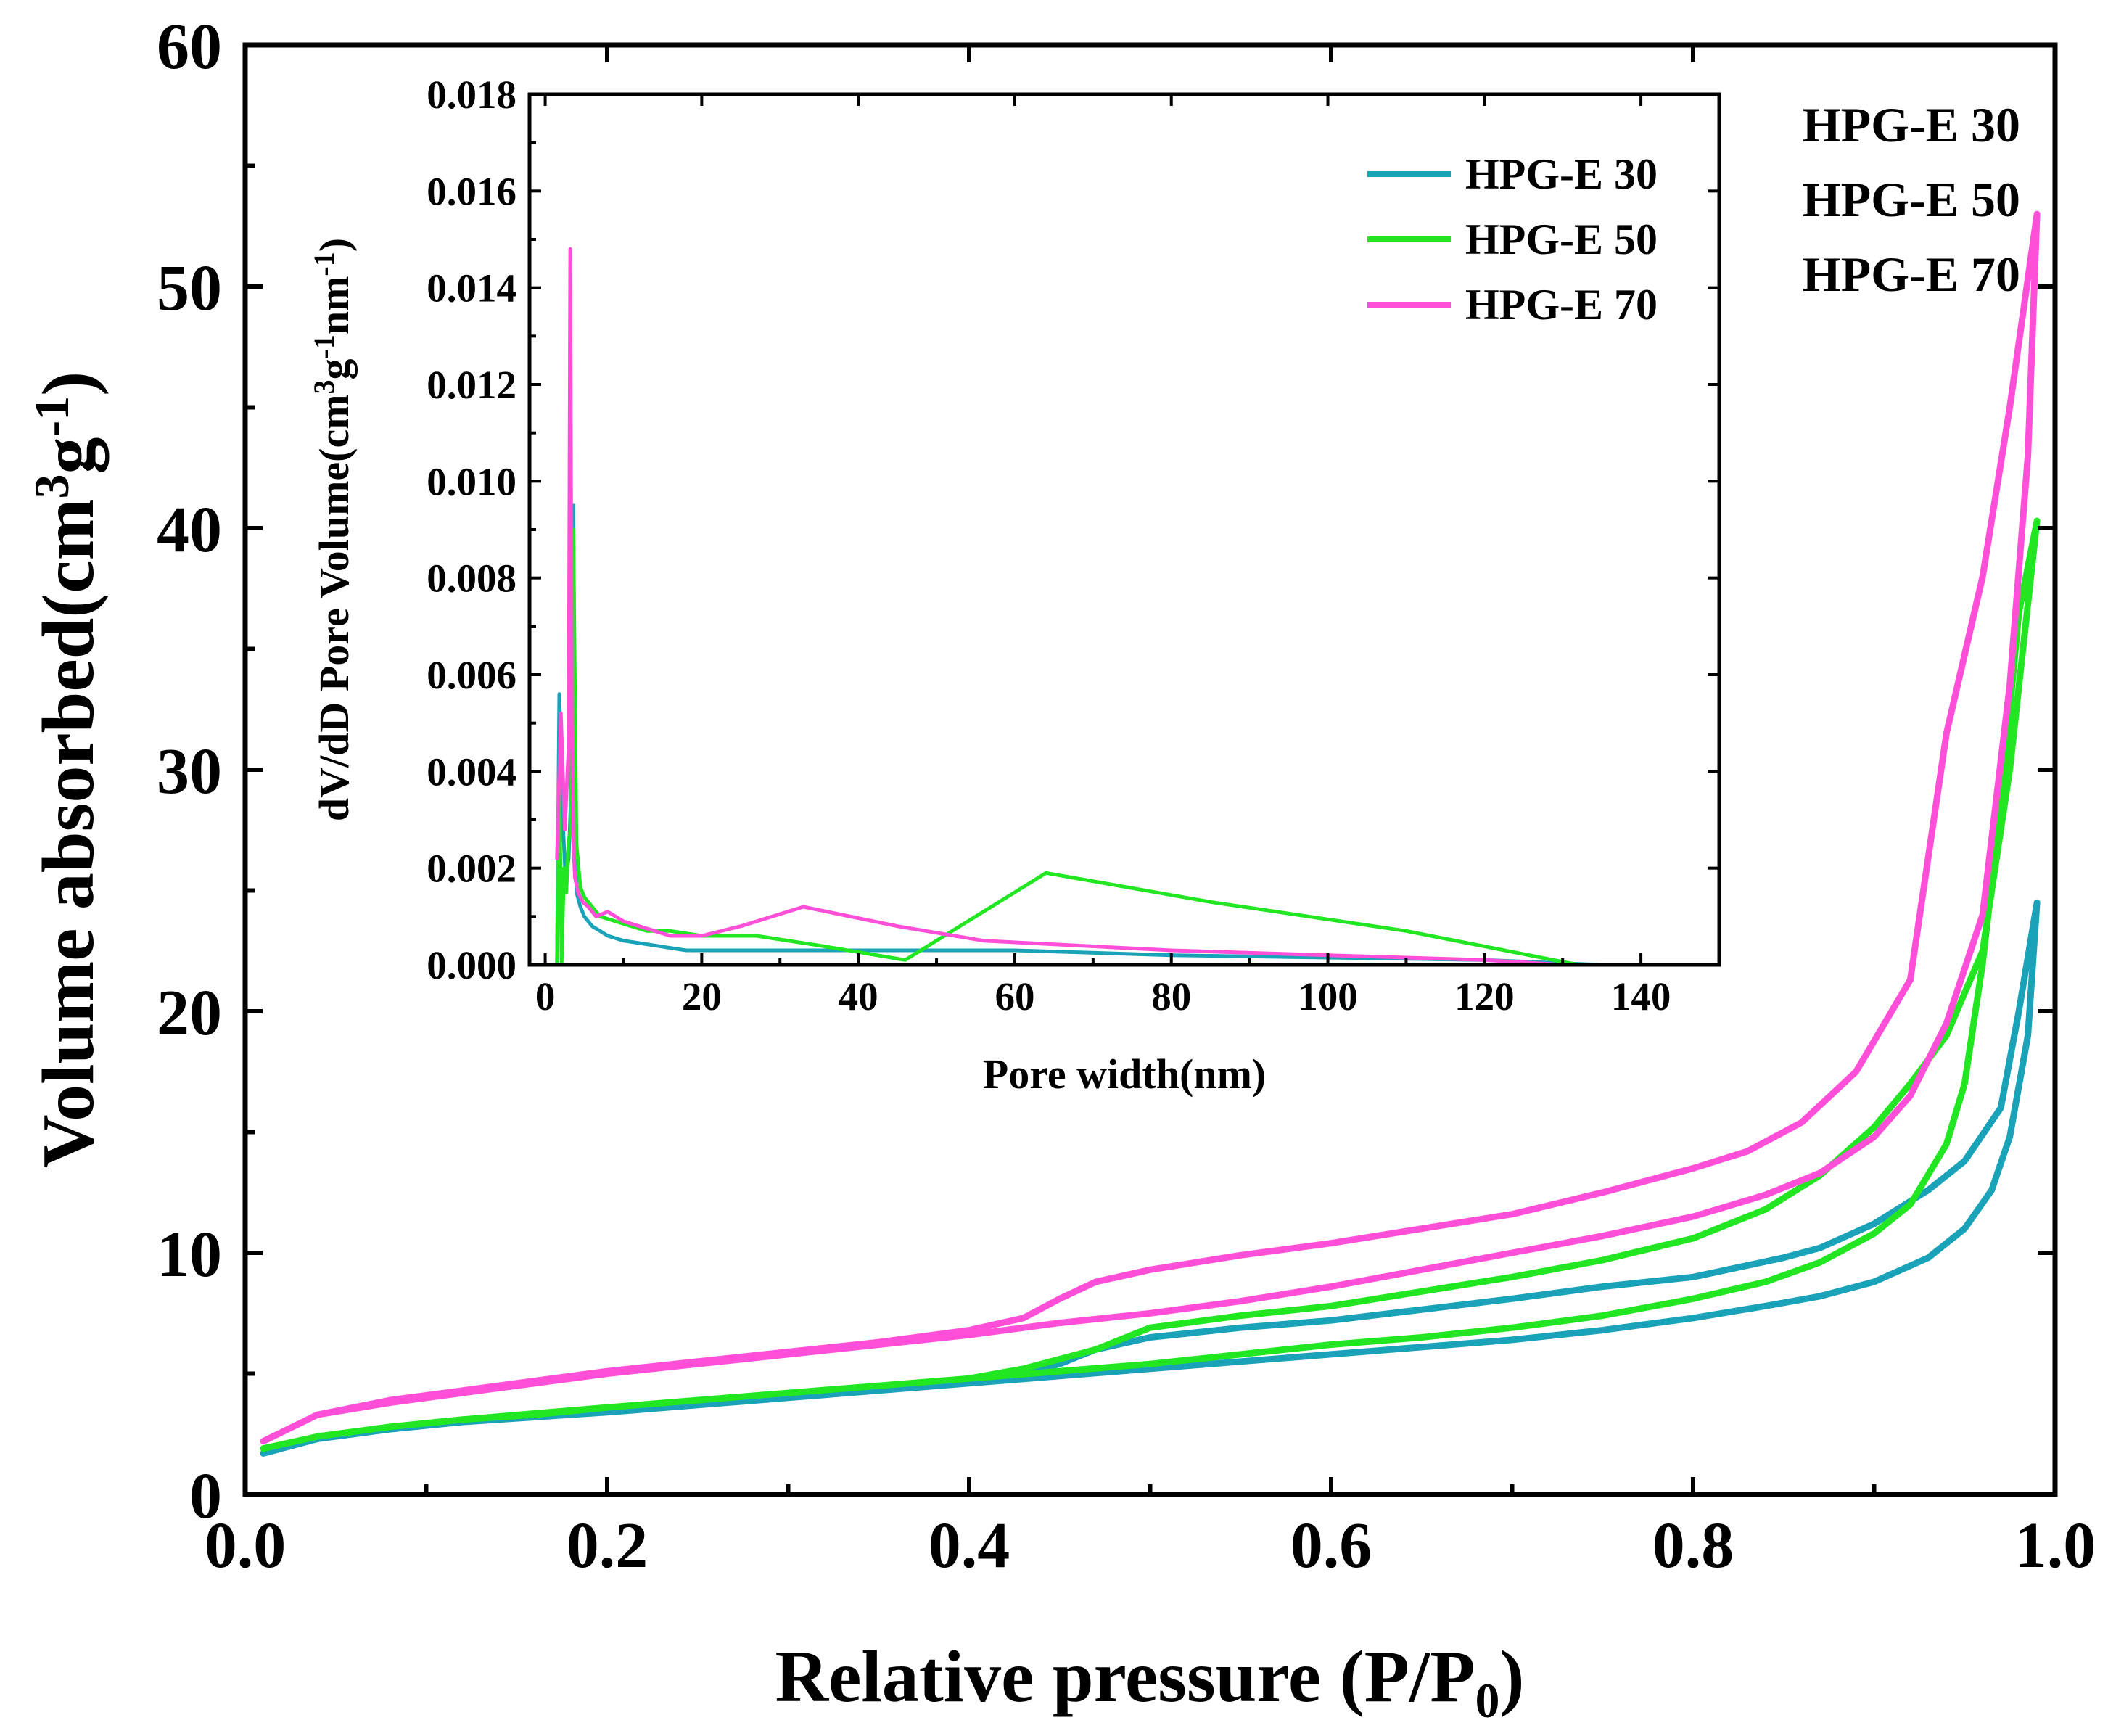 This screenshot has width=2108, height=1736. I want to click on main-y-tick-label: 50, so click(189, 288).